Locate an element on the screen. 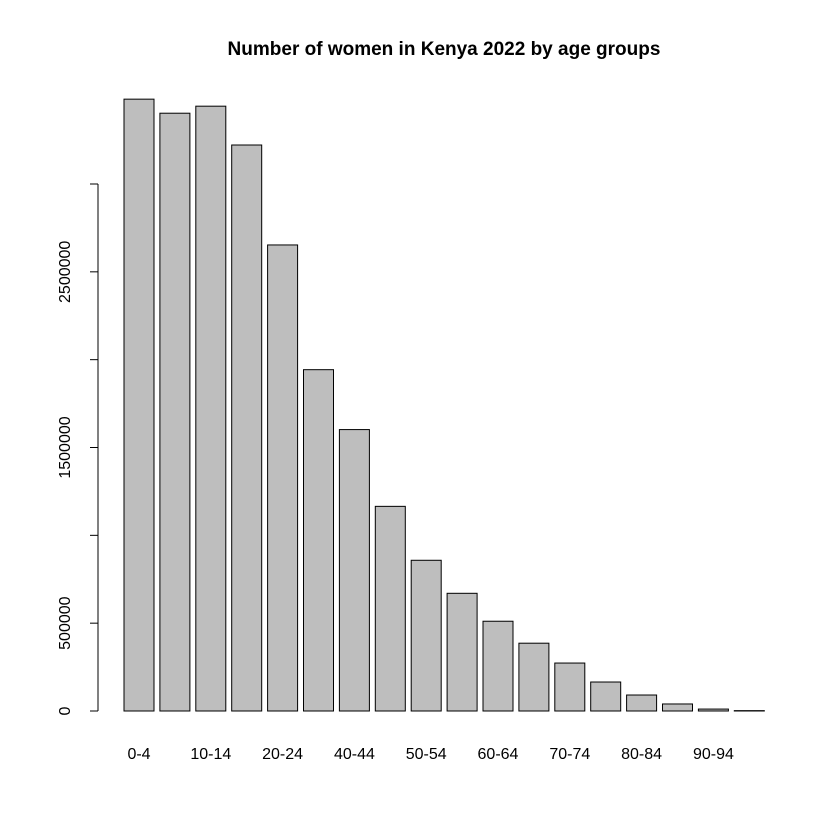  y-tick-label: 2500000 is located at coordinates (65, 272).